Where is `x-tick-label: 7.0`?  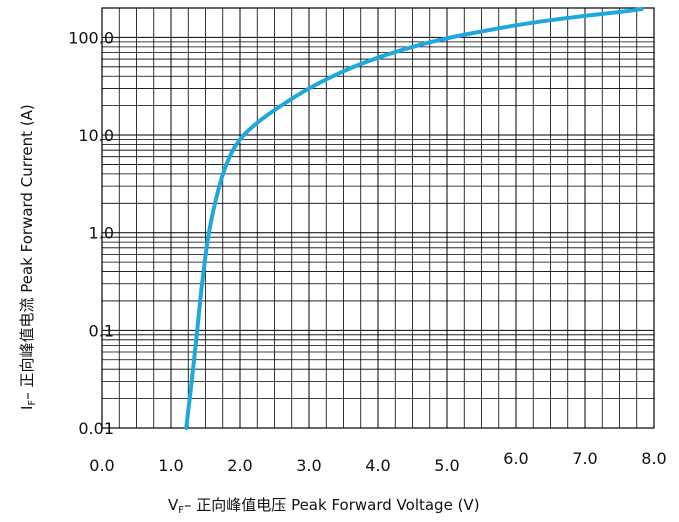 x-tick-label: 7.0 is located at coordinates (584, 458).